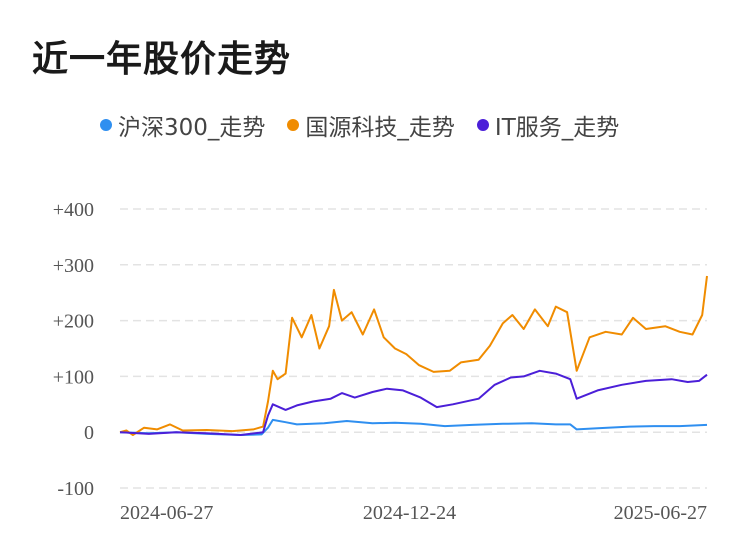 This screenshot has height=558, width=750. I want to click on x-tick-label: 2024-12-24, so click(409, 513).